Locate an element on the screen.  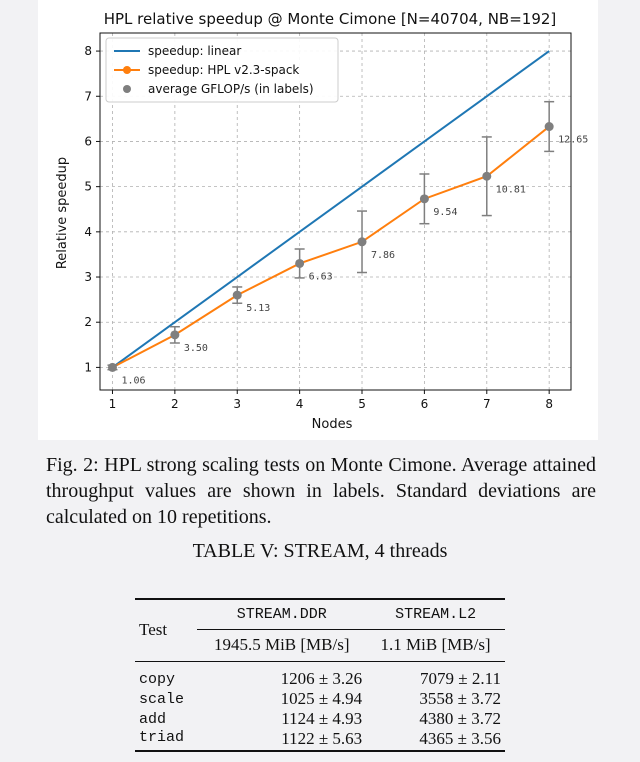
y-tick-label: 8 is located at coordinates (88, 51).